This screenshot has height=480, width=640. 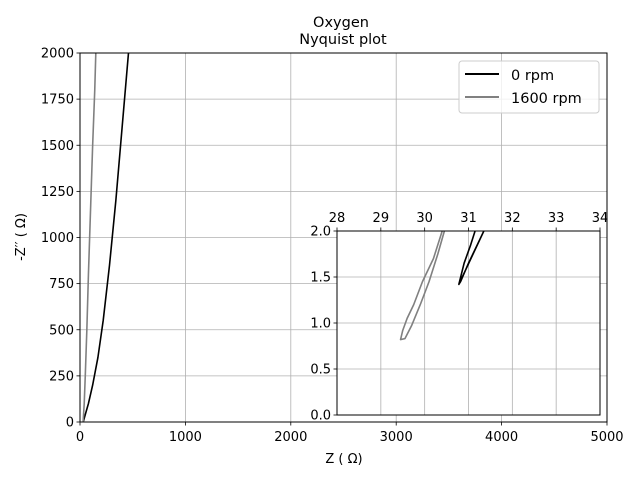 I want to click on main-y-tick-label: 0, so click(x=70, y=423).